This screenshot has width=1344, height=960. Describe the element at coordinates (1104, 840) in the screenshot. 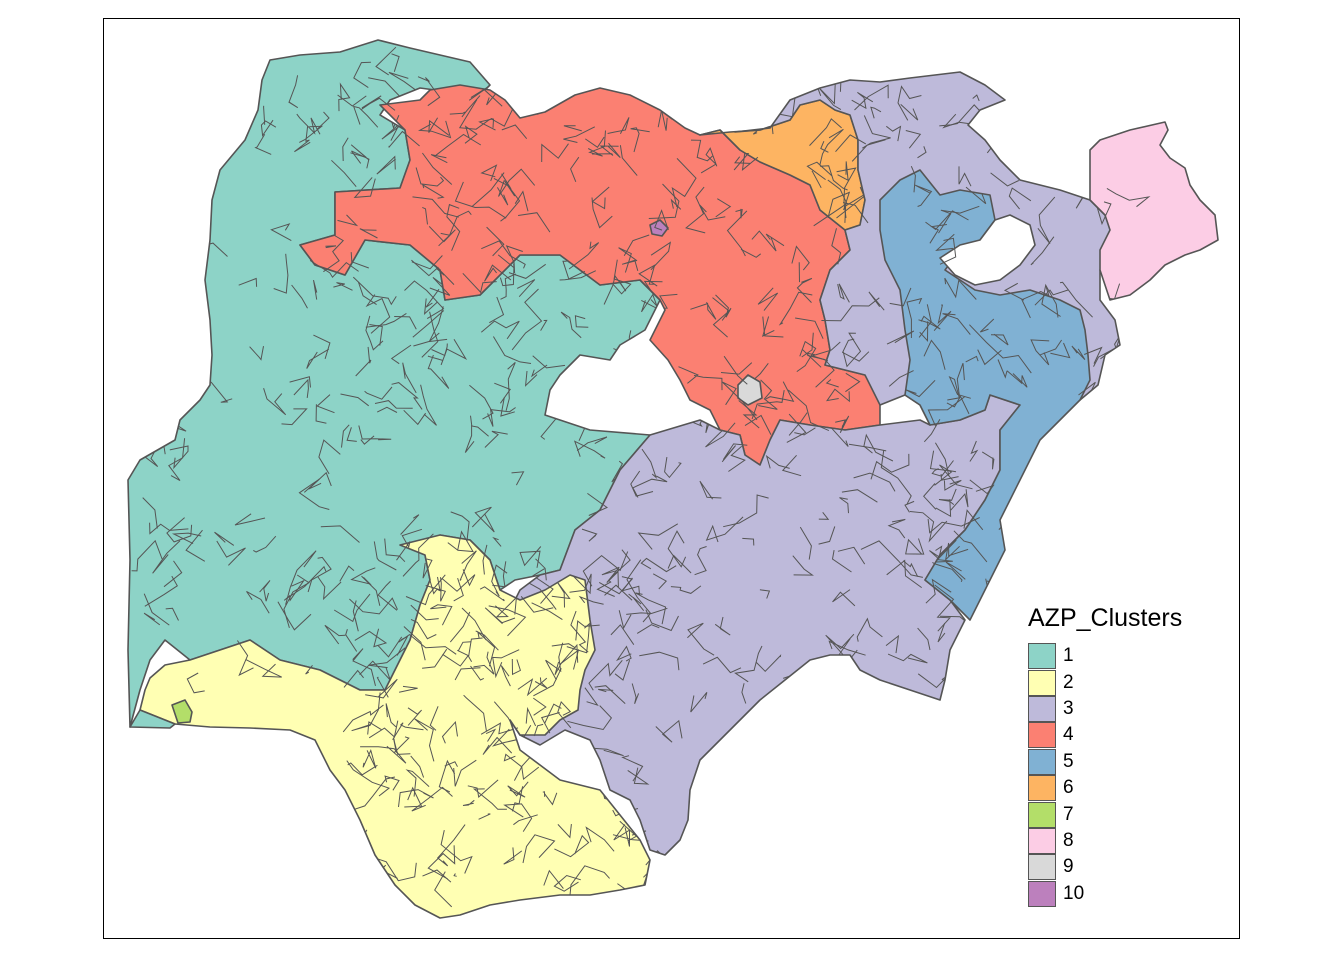

I see `legend-item: 8` at that location.